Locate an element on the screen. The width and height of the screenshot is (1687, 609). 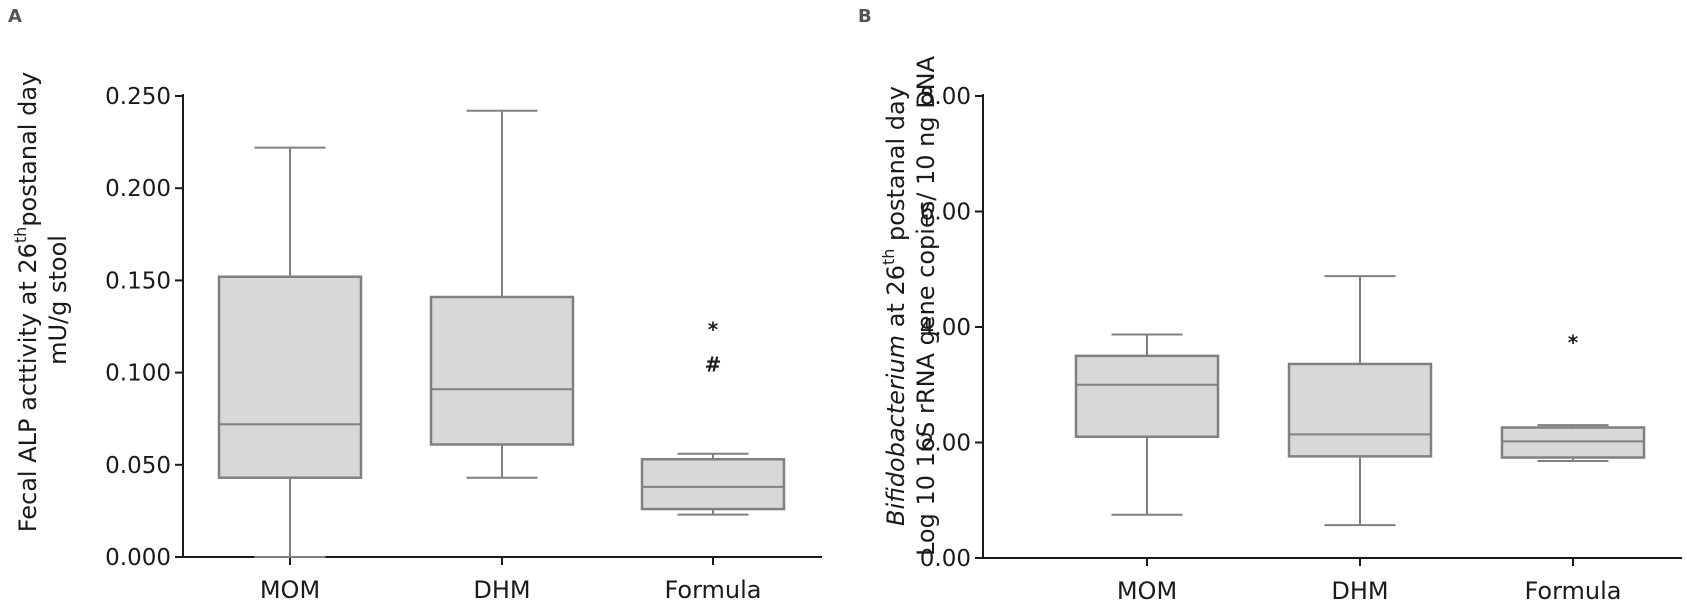
y-tick-label: 0.200 is located at coordinates (138, 189).